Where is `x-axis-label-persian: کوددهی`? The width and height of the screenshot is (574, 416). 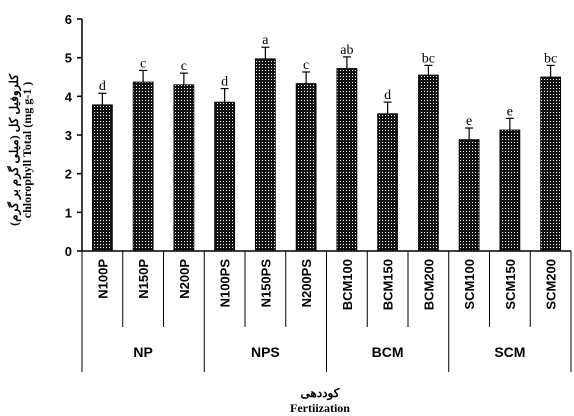 x-axis-label-persian: کوددهی is located at coordinates (320, 393).